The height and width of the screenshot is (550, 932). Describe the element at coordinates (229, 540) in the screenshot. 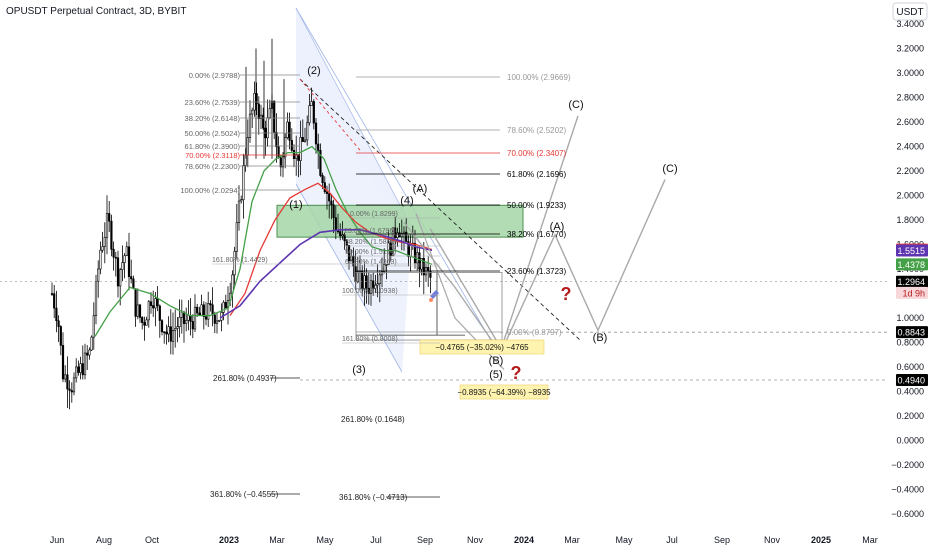

I see `time-tick-label: 2023` at that location.